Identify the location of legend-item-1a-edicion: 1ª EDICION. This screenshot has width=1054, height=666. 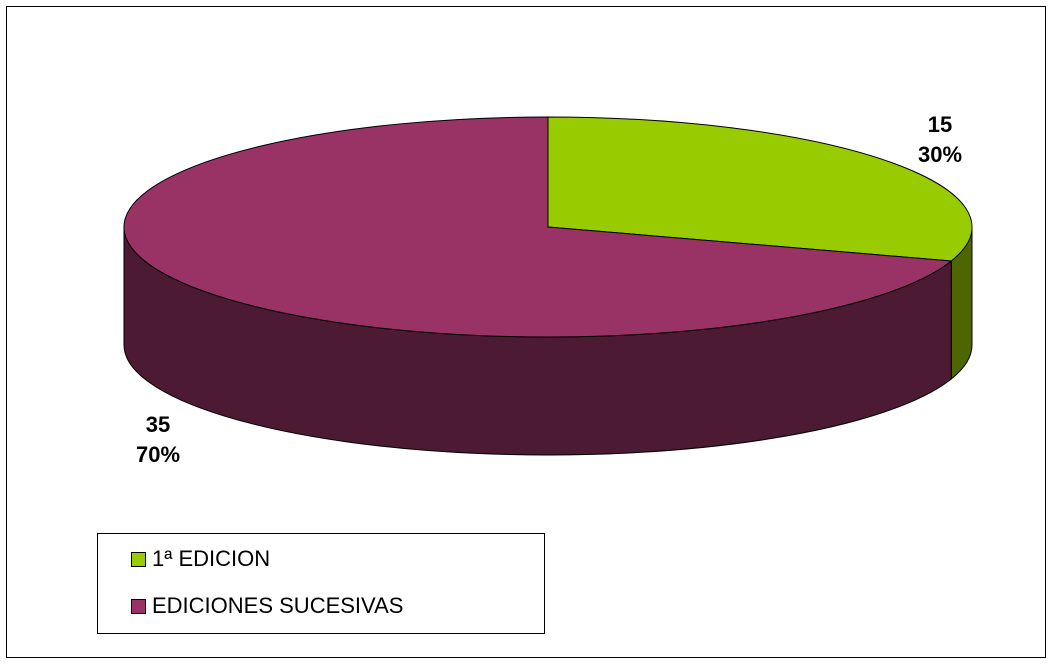
(201, 558).